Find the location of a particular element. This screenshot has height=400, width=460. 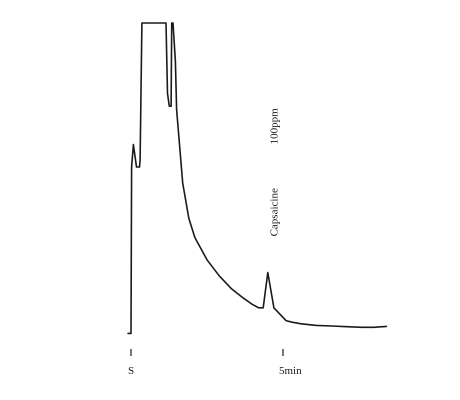

annotation-concentration: 100ppm is located at coordinates (274, 126).